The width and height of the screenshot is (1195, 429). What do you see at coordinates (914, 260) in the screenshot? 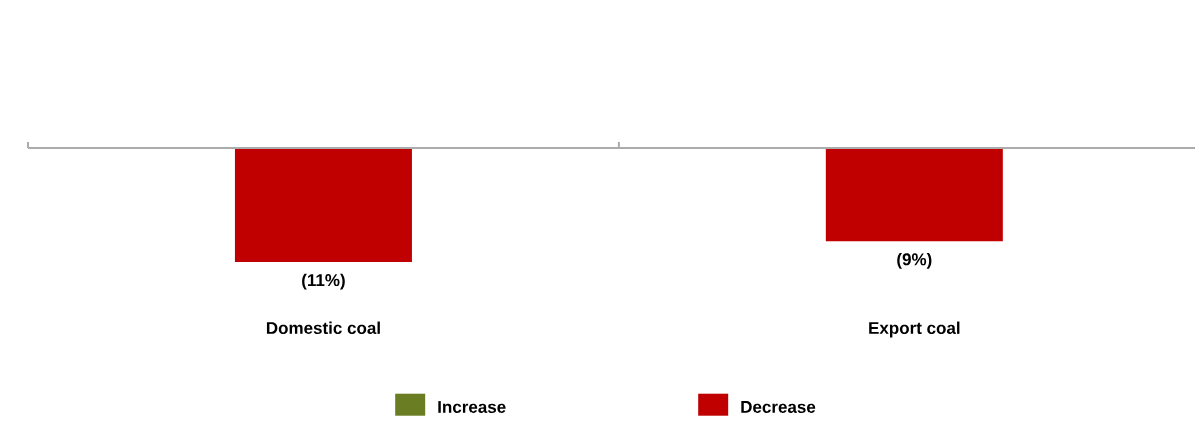
I see `data-label: (9%)` at bounding box center [914, 260].